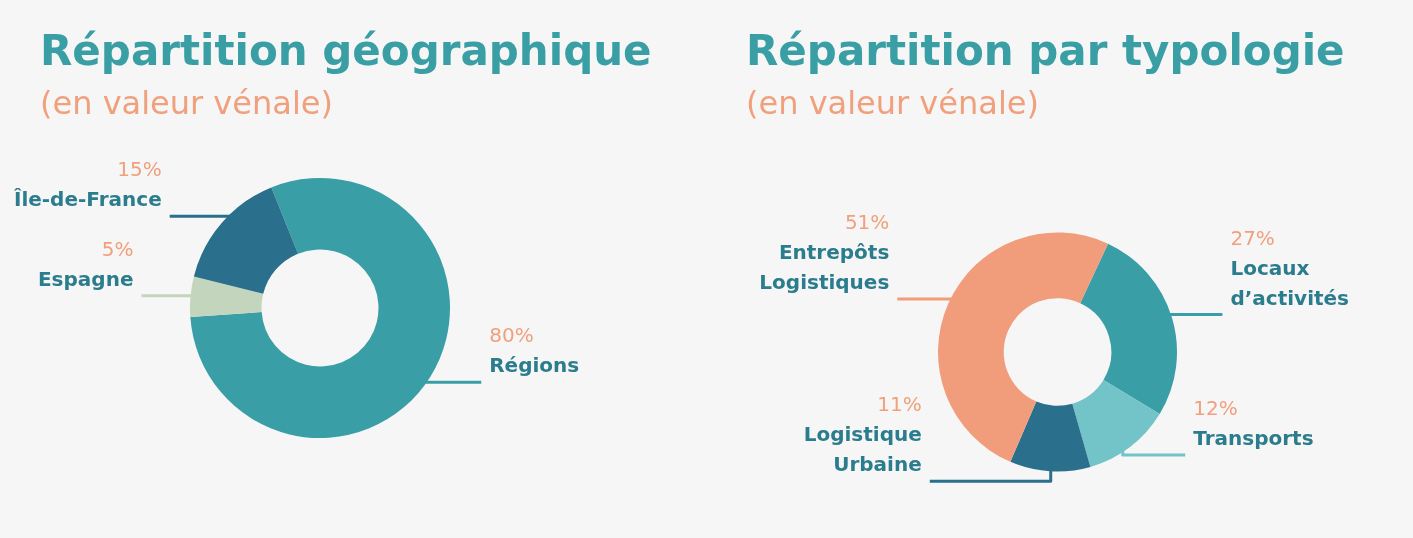  I want to click on data-label: 11%, so click(899, 404).